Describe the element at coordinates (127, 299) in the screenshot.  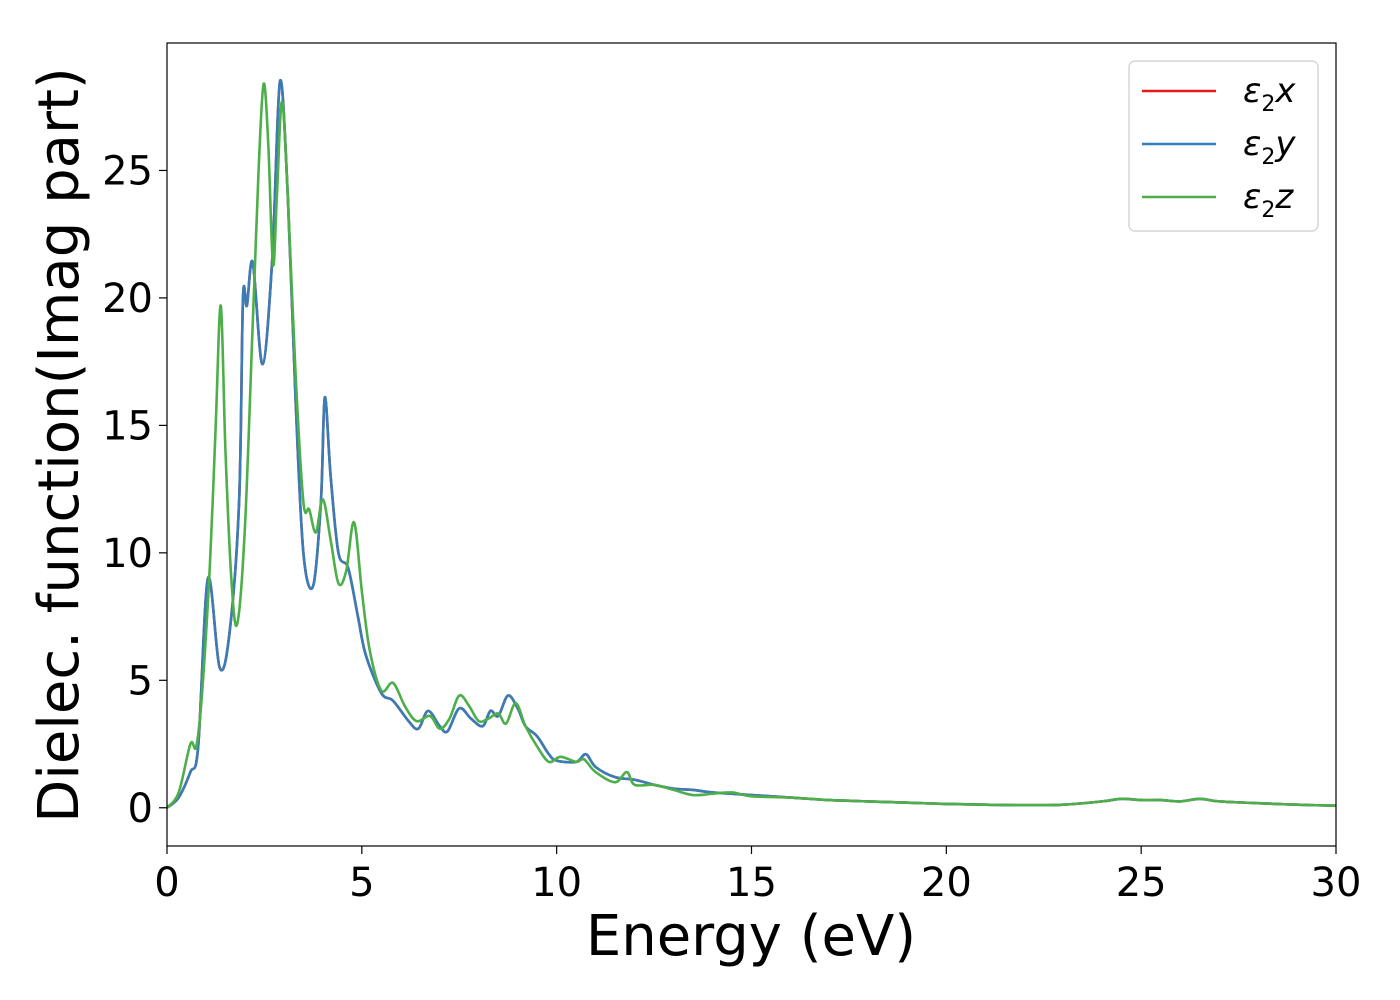
I see `y-tick-label: 20` at that location.